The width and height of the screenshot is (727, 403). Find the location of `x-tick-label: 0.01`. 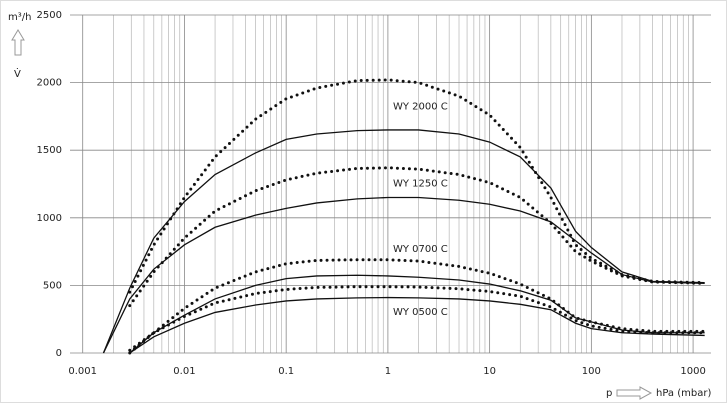

x-tick-label: 0.01 is located at coordinates (184, 371).